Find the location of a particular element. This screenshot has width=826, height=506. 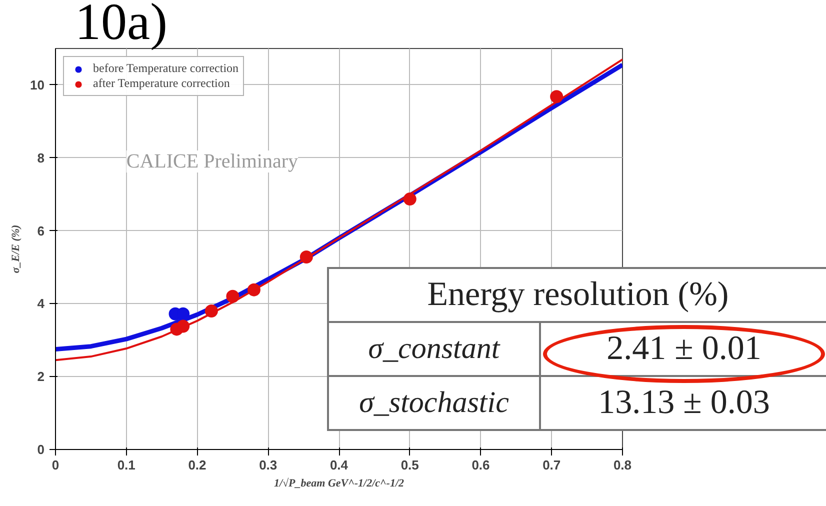

y-tick-label: 4 is located at coordinates (41, 304).